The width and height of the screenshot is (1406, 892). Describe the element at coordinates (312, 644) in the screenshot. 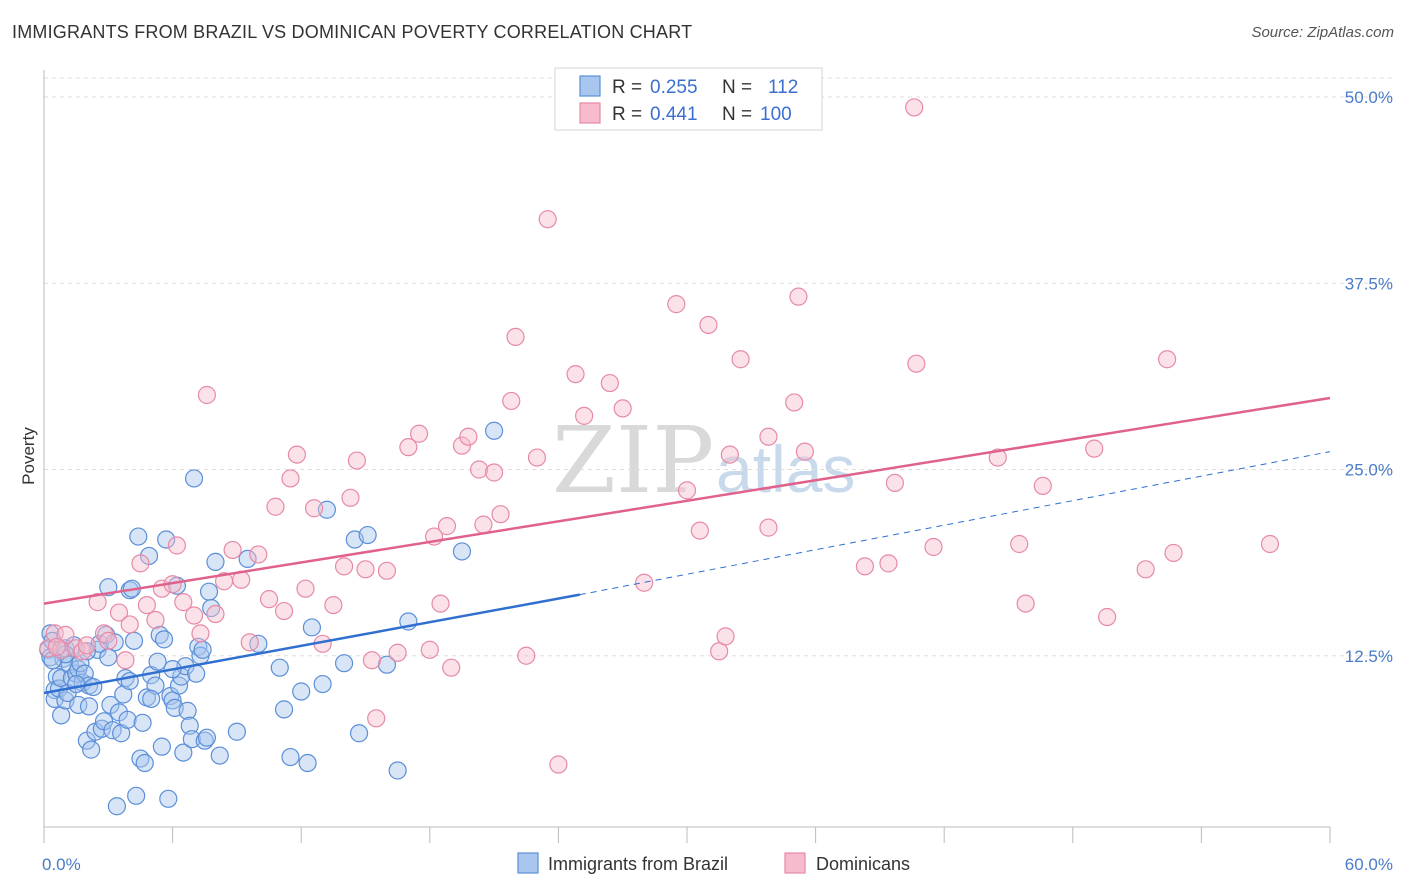

I see `trend-line-brazil` at that location.